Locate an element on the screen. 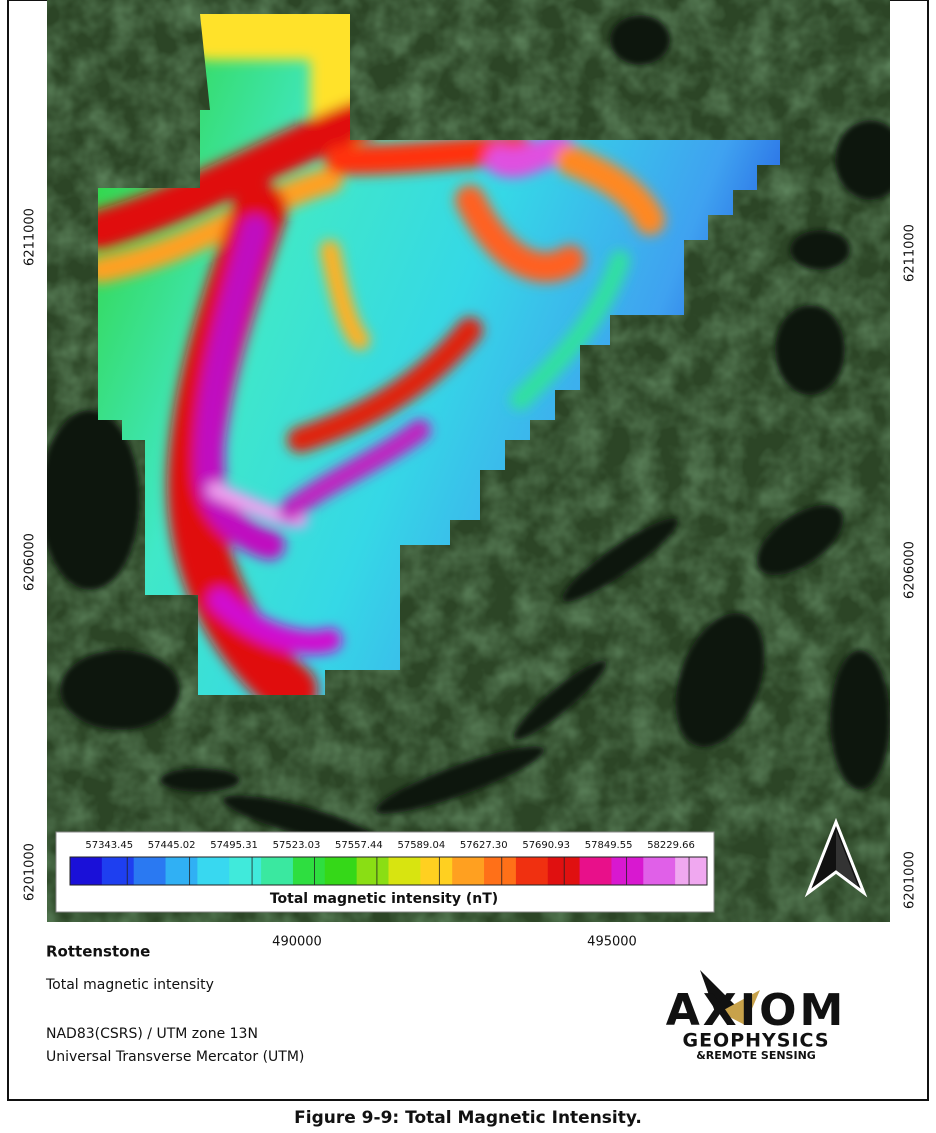  y-coord-left: 6201000 is located at coordinates (30, 872).